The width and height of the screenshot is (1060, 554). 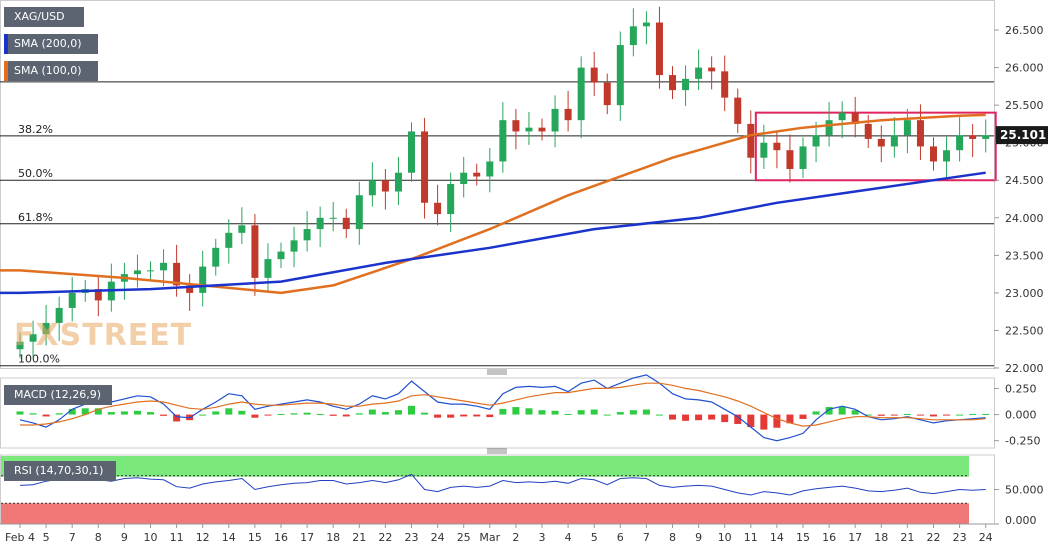 I want to click on price-tick-label: 26.000, so click(x=1024, y=68).